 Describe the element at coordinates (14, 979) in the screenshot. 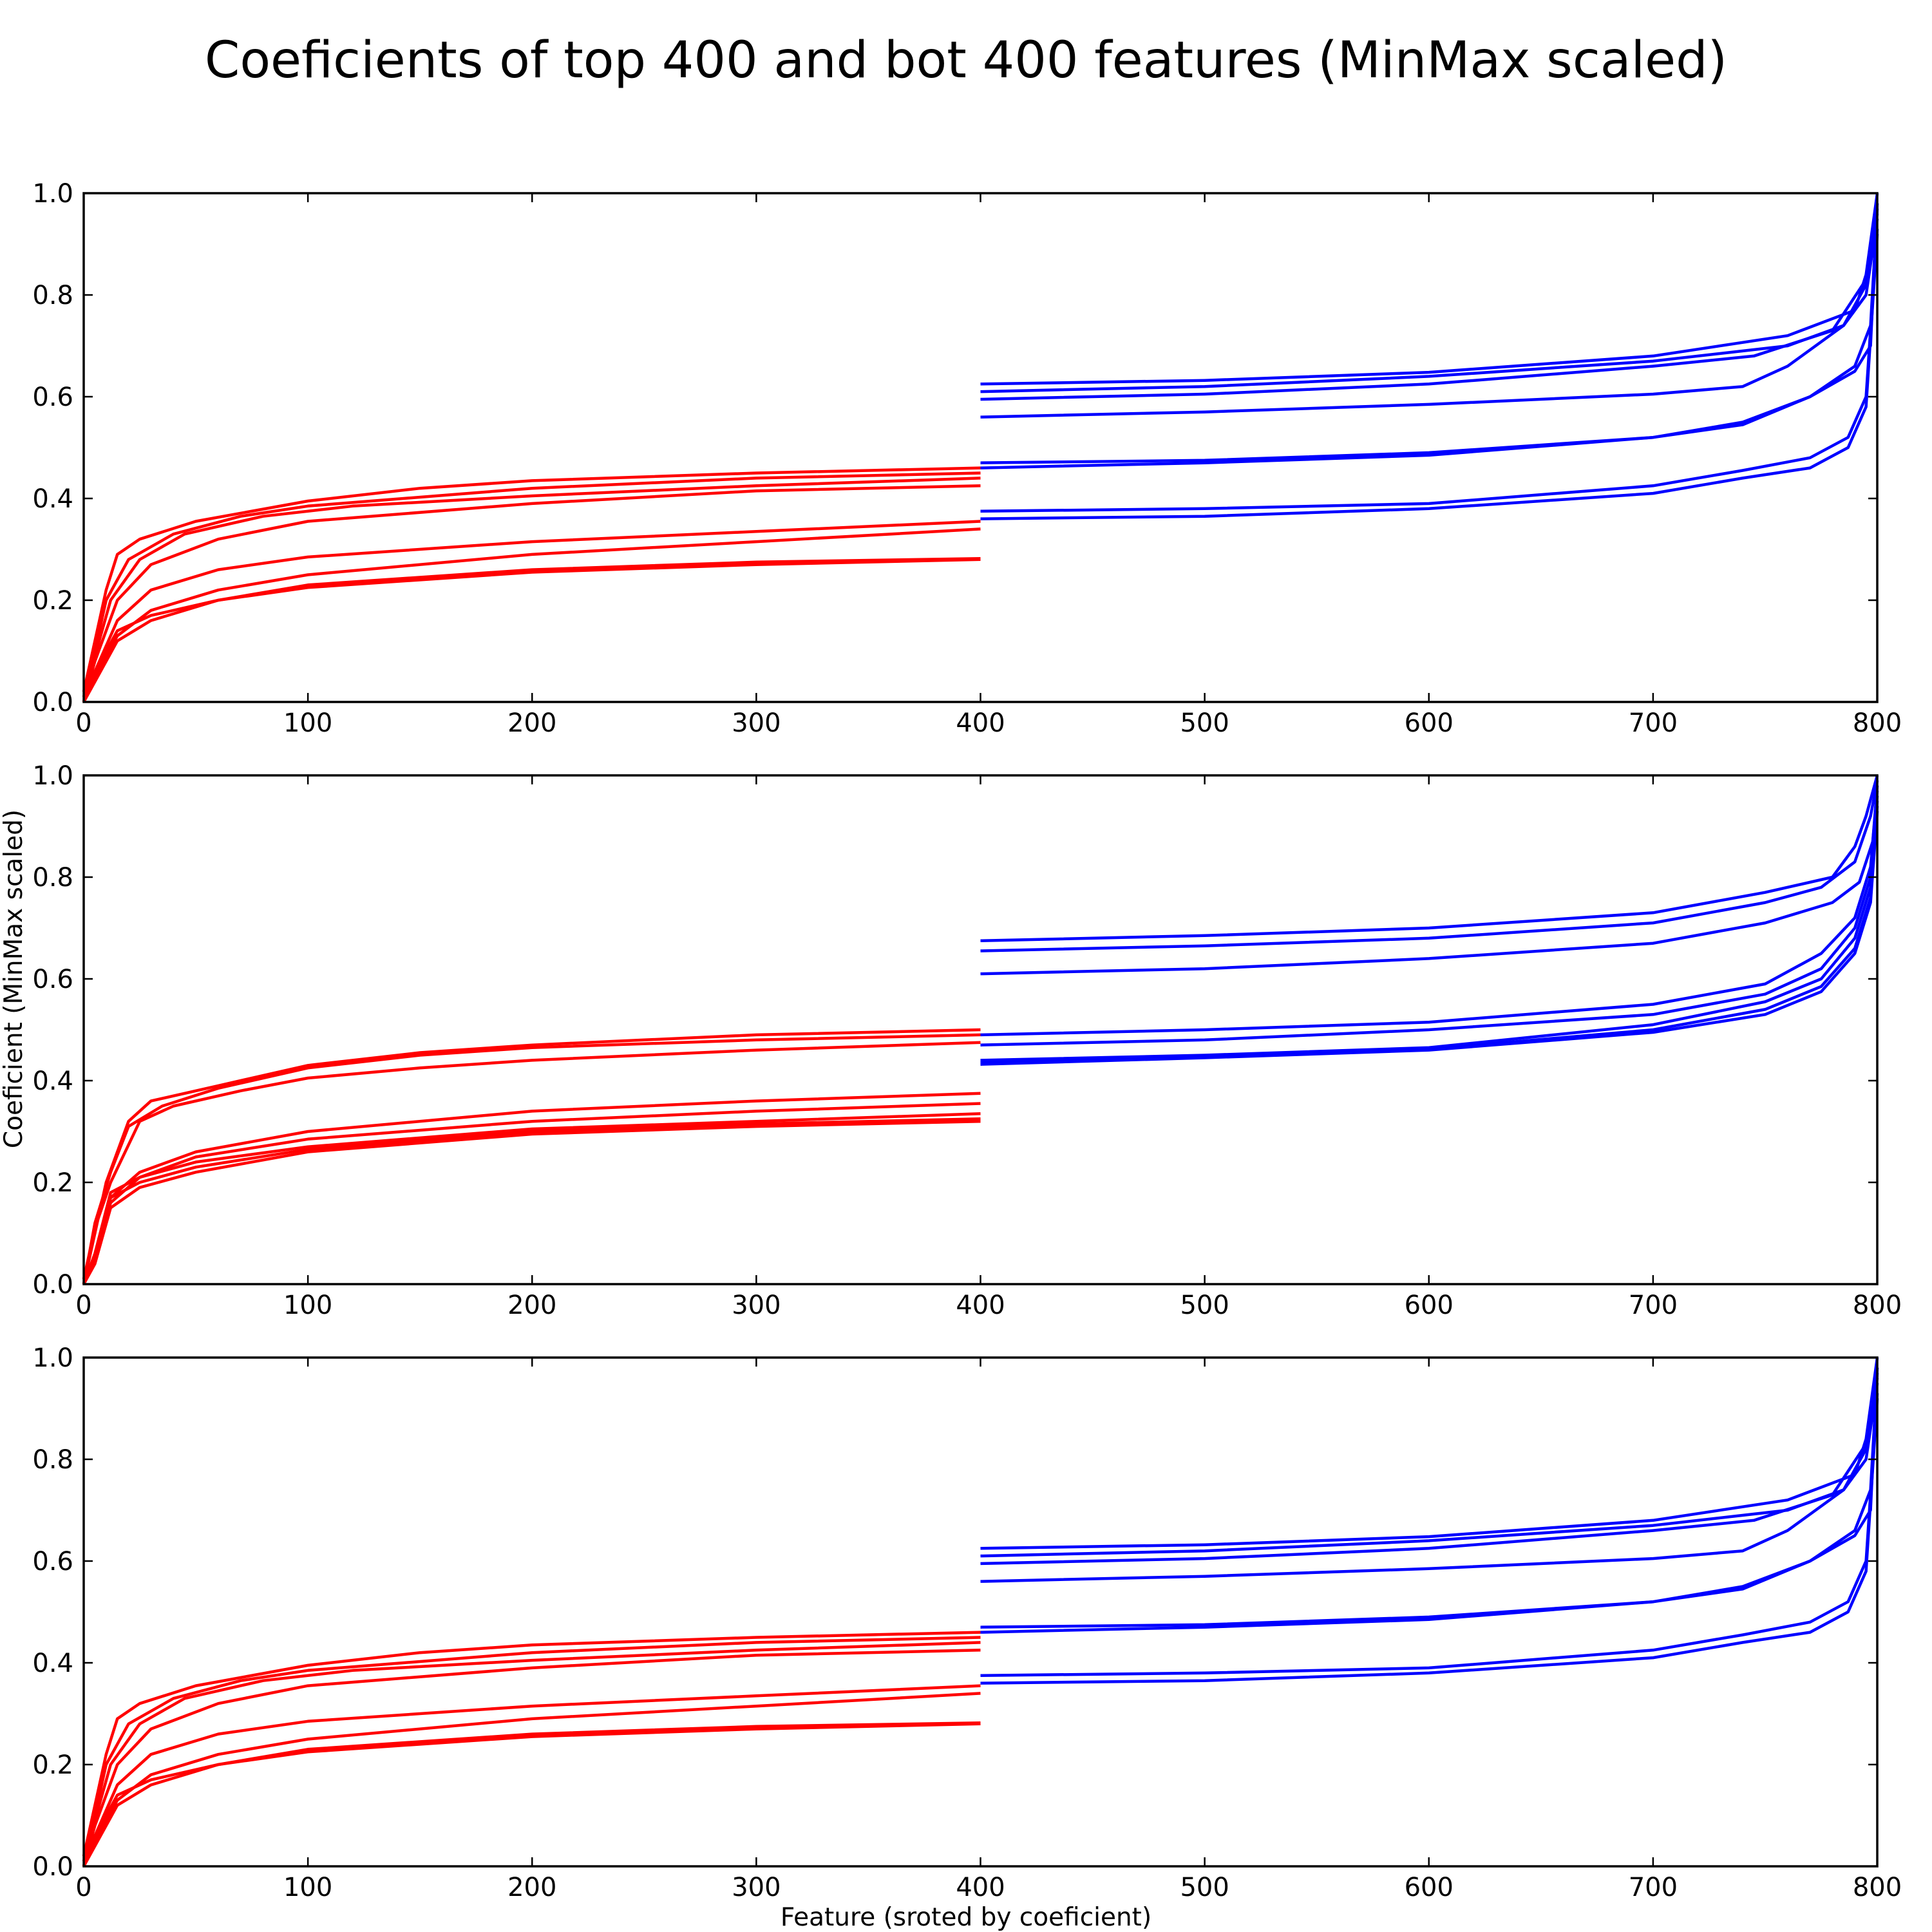

I see `y-axis-label: Coeficient (MinMax scaled)` at that location.